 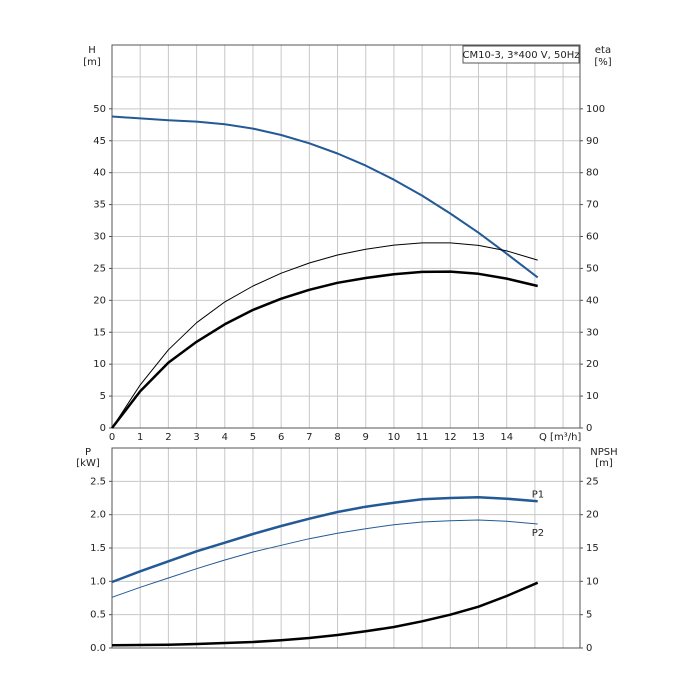 What do you see at coordinates (281, 437) in the screenshot?
I see `x-tick-label: 6` at bounding box center [281, 437].